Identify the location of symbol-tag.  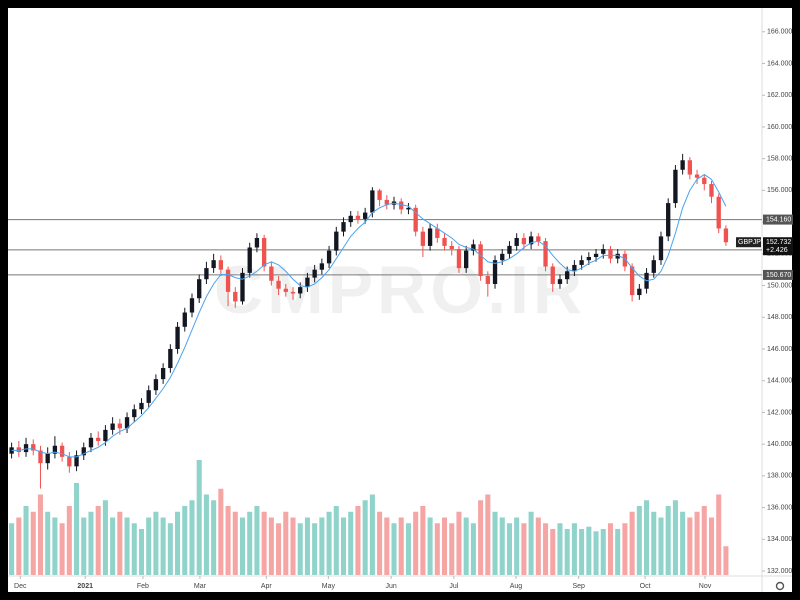
(748, 242).